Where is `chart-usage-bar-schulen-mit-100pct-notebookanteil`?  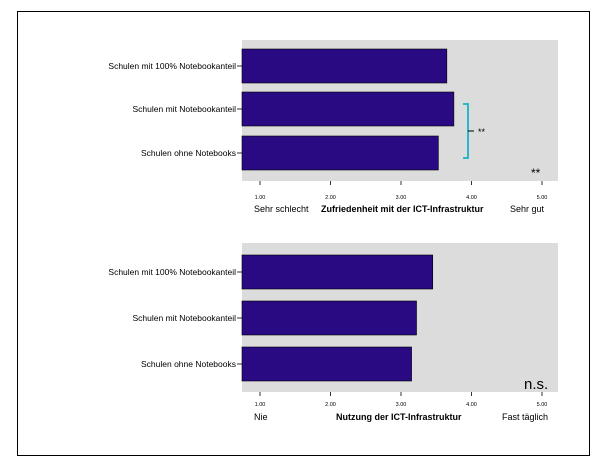 chart-usage-bar-schulen-mit-100pct-notebookanteil is located at coordinates (337, 272).